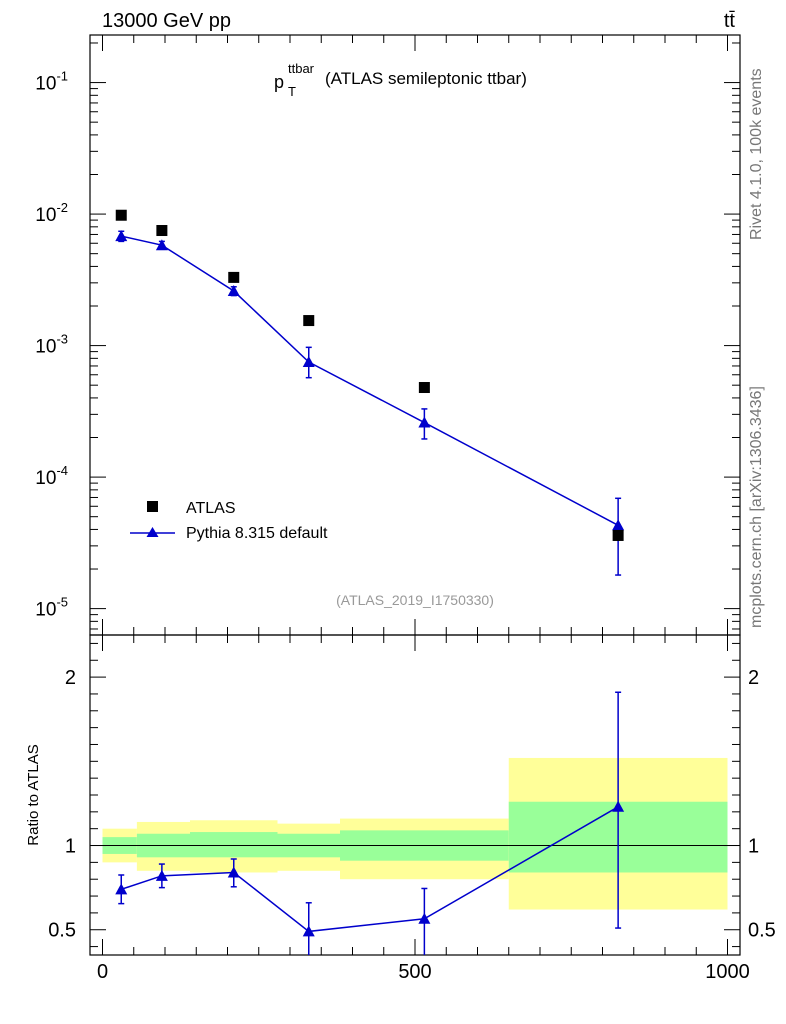  What do you see at coordinates (102, 972) in the screenshot?
I see `ratio-xtick-label: 0` at bounding box center [102, 972].